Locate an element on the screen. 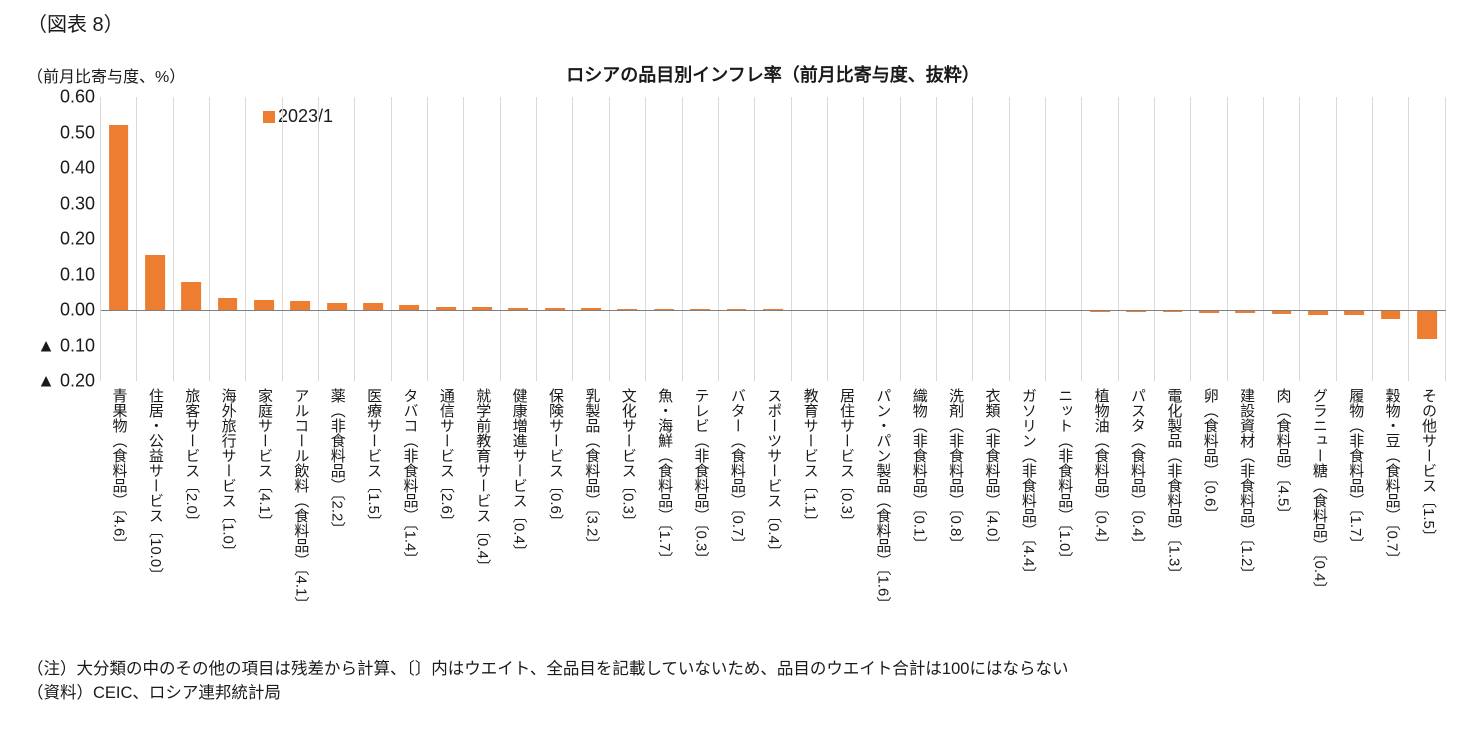 The image size is (1468, 734). y-tick-label: ▲ 0.20 is located at coordinates (66, 380).